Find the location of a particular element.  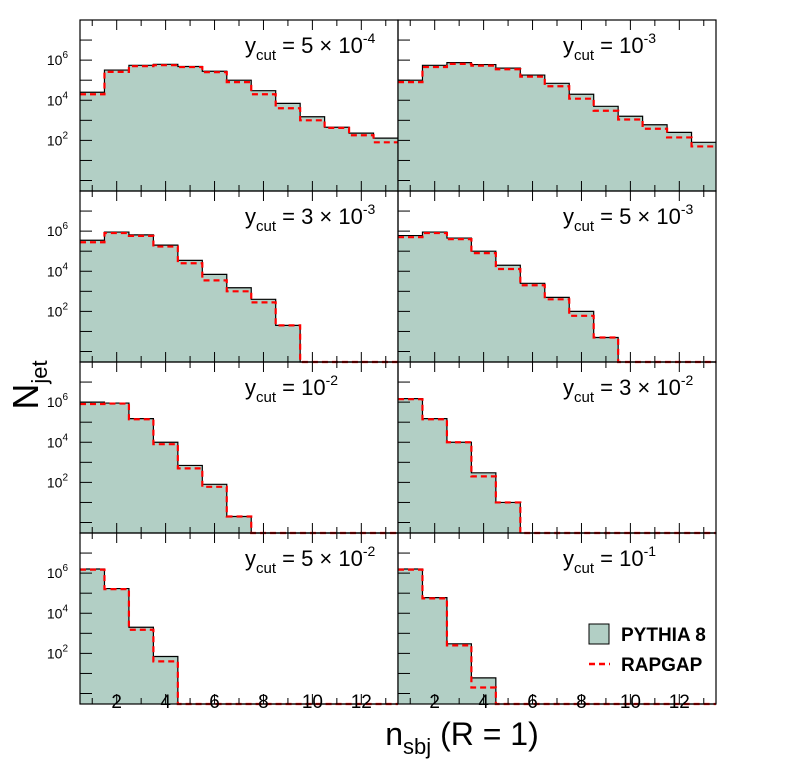

legend-label-pythia: PYTHIA 8 is located at coordinates (663, 635).